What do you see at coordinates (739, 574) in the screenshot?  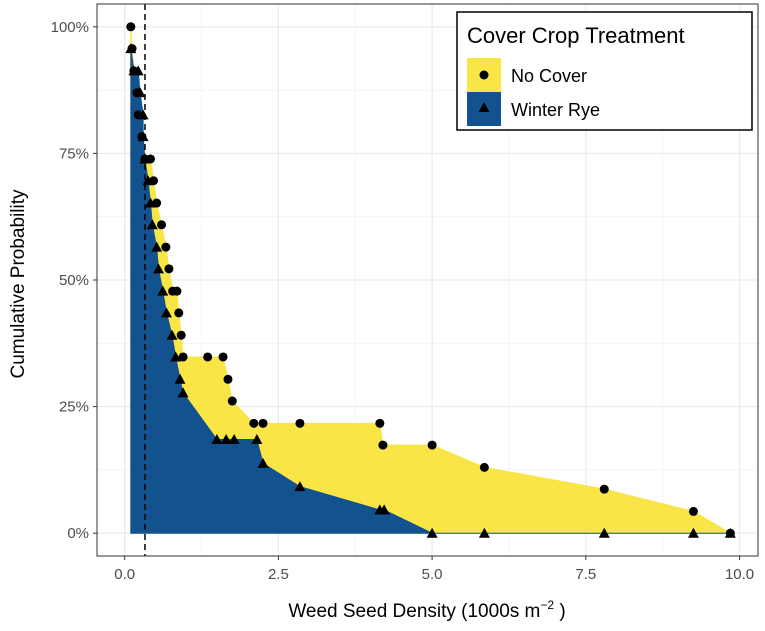 I see `x-tick-label: 10.0` at bounding box center [739, 574].